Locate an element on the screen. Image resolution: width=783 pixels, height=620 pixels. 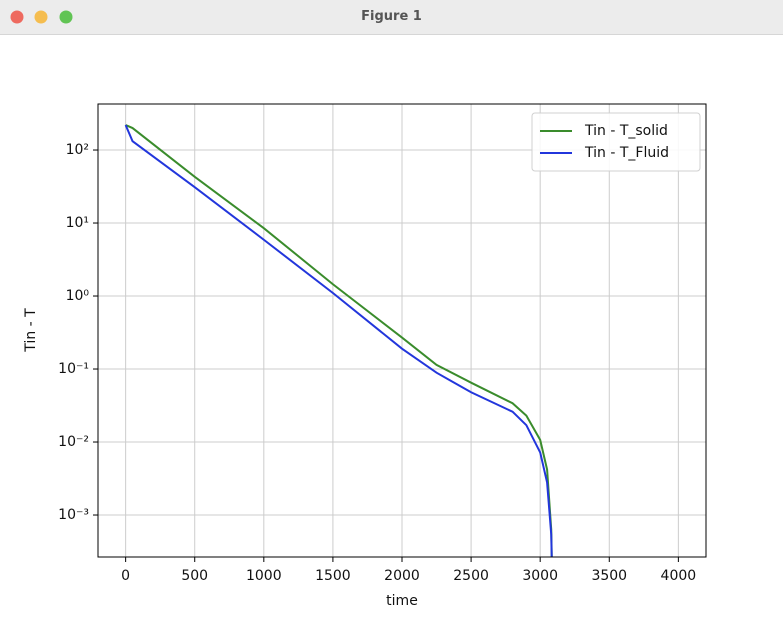
window-title: Figure 1 is located at coordinates (391, 16).